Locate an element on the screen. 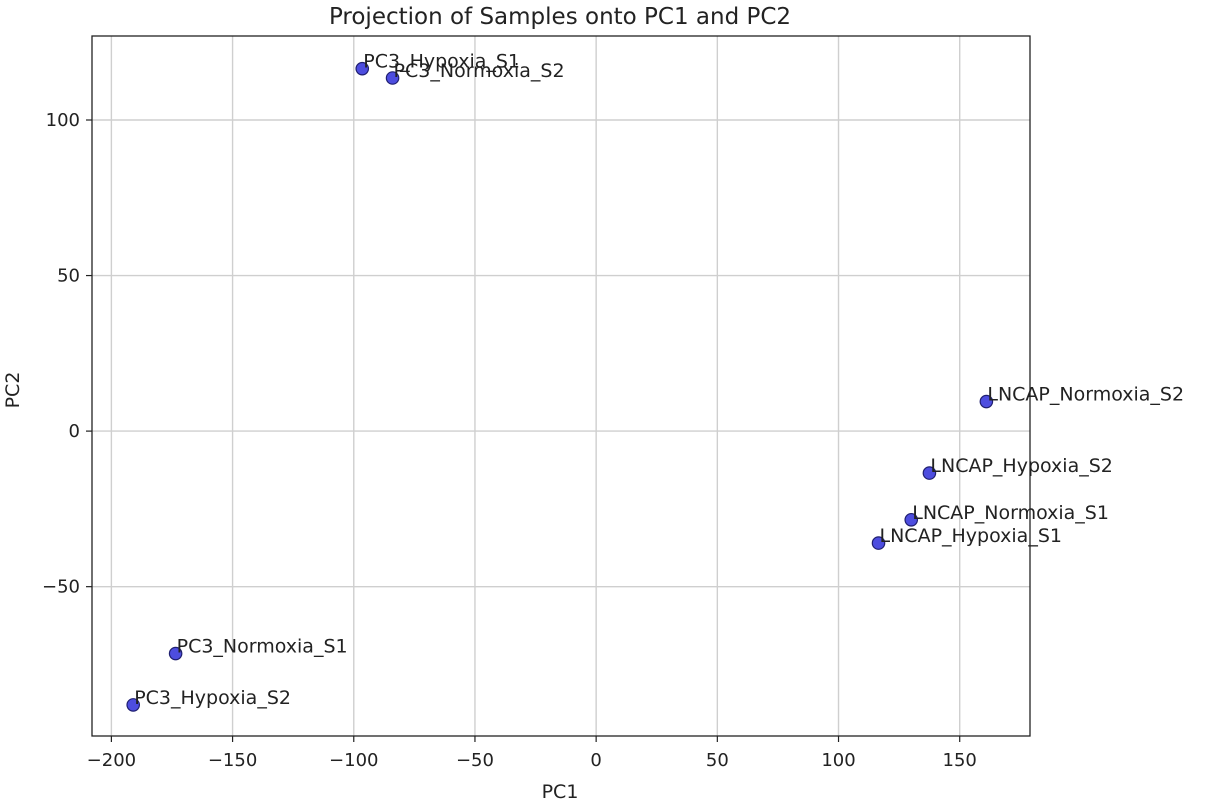 The image size is (1217, 809). point-label: PC3_Hypoxia_S2 is located at coordinates (212, 698).